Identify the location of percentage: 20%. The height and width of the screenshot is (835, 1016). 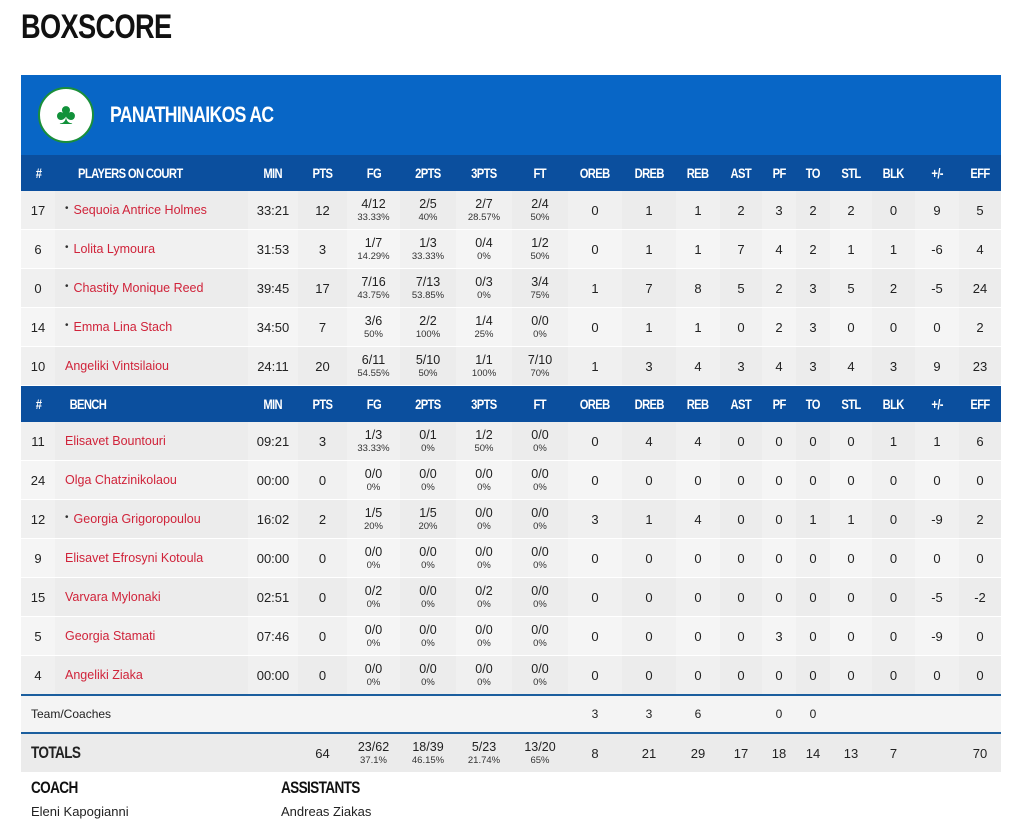
(428, 526).